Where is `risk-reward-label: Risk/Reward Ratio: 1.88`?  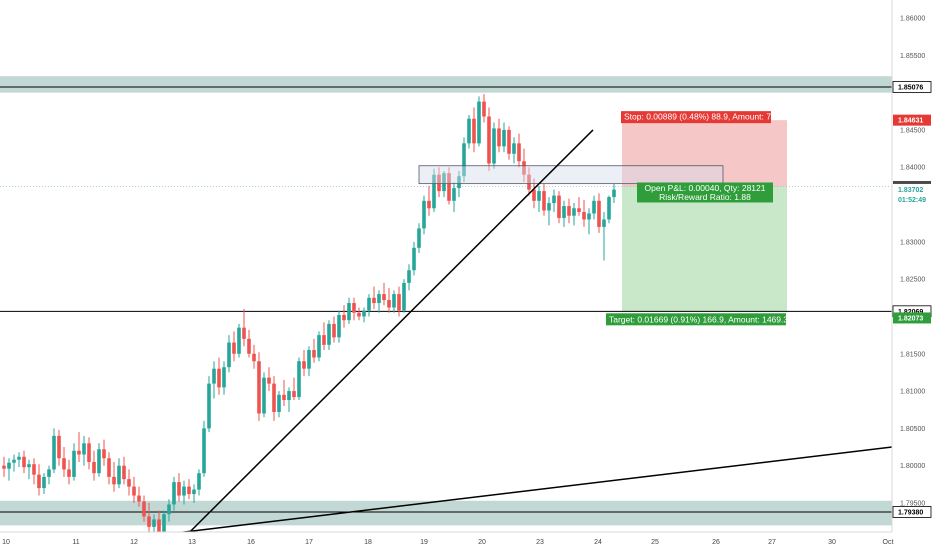 risk-reward-label: Risk/Reward Ratio: 1.88 is located at coordinates (705, 197).